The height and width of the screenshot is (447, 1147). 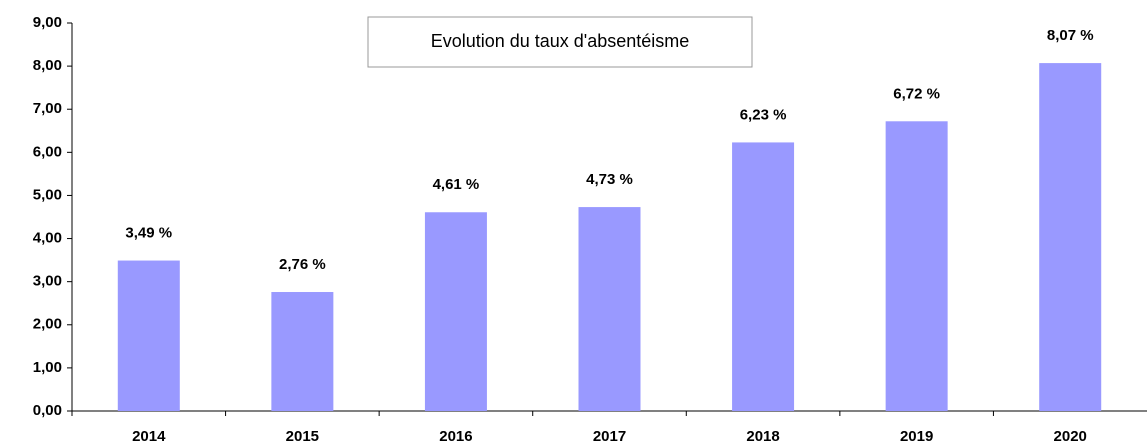 I want to click on x-tick-label: 2019, so click(x=916, y=436).